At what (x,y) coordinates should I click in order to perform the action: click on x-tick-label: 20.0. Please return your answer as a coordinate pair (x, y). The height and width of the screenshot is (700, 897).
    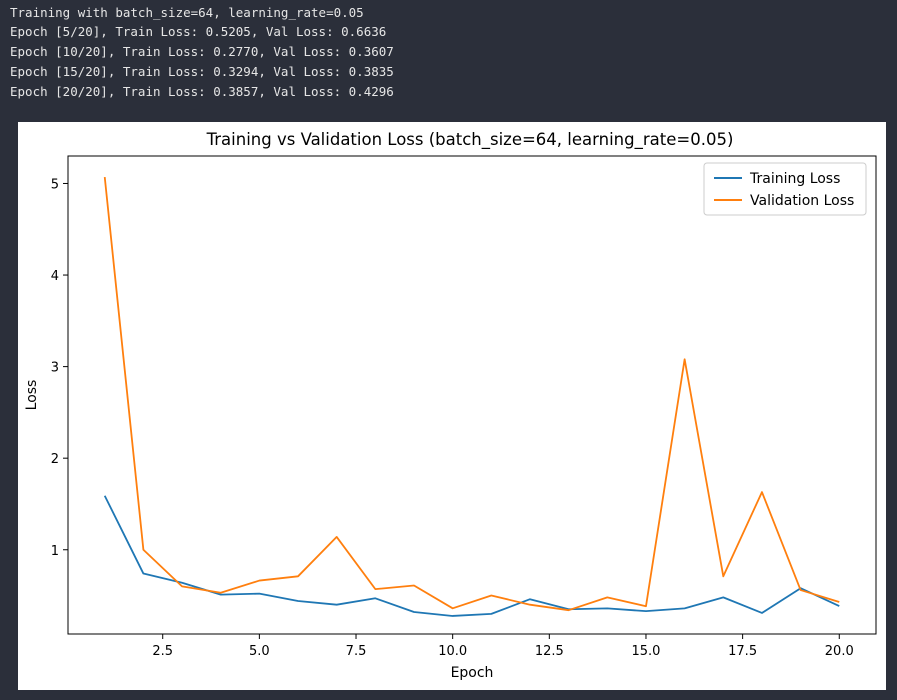
    Looking at the image, I should click on (839, 651).